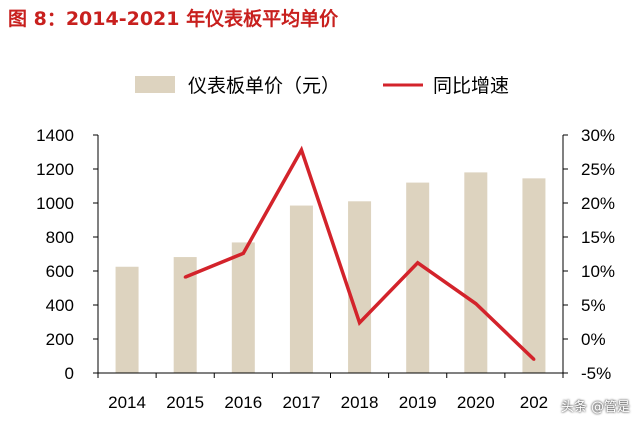  What do you see at coordinates (534, 402) in the screenshot?
I see `x-tick-2021: 202` at bounding box center [534, 402].